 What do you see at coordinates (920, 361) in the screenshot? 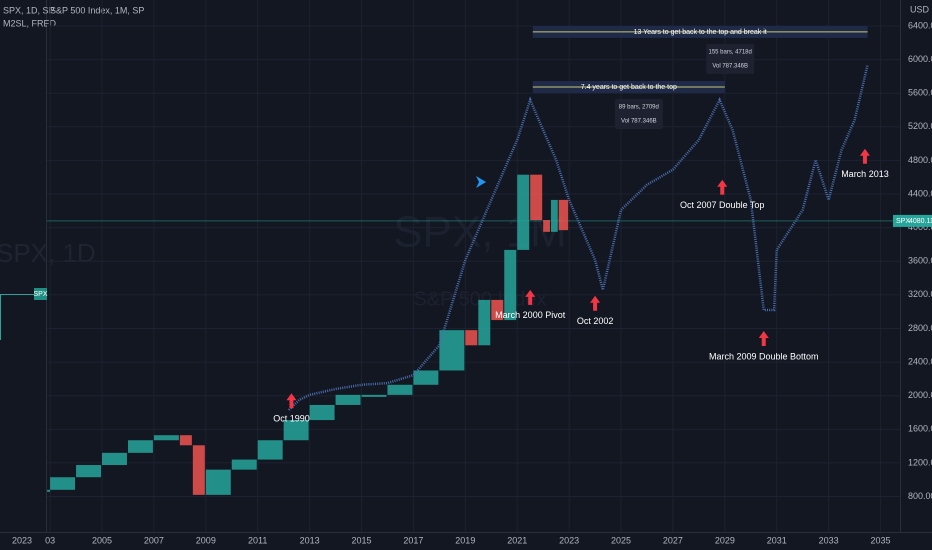
I see `y-tick-label: 2400.00` at bounding box center [920, 361].